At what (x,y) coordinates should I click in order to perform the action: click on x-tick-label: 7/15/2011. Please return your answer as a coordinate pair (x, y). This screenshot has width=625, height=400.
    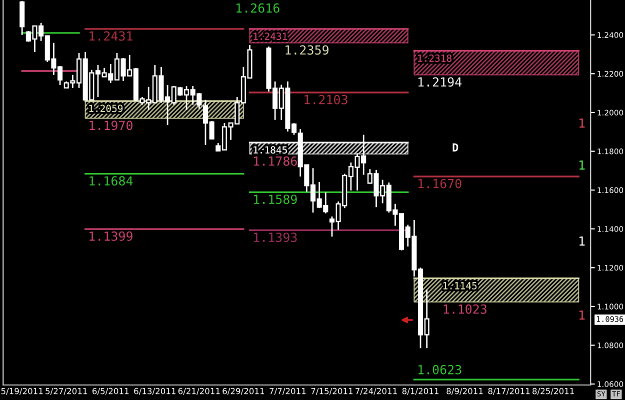
    Looking at the image, I should click on (332, 391).